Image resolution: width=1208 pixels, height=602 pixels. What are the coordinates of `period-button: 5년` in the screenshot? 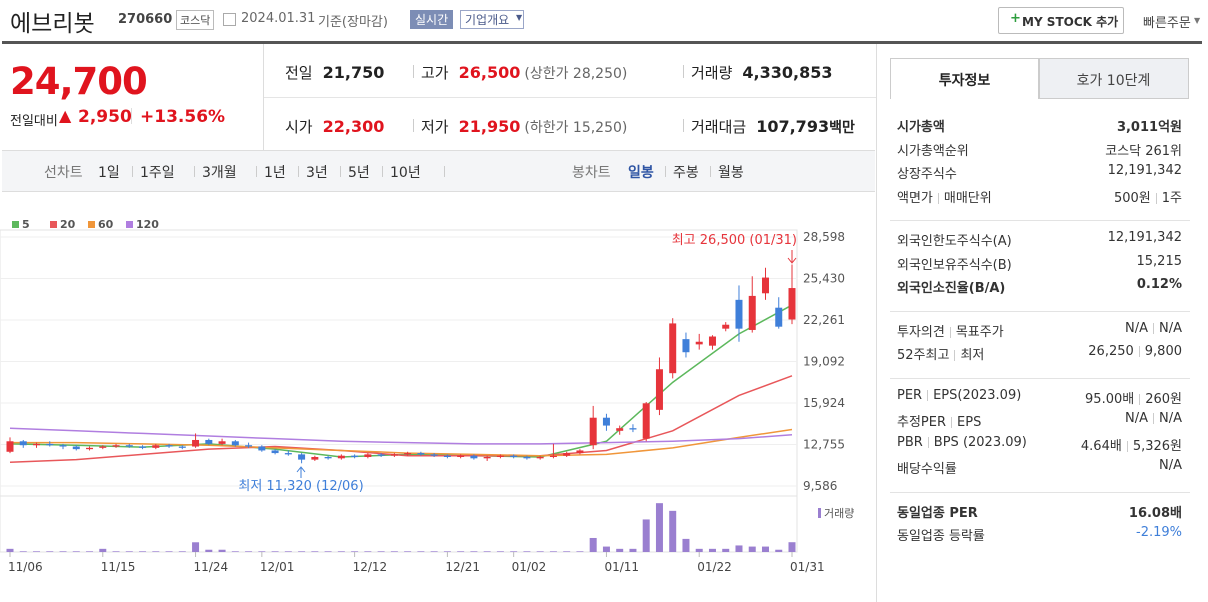 It's located at (359, 173).